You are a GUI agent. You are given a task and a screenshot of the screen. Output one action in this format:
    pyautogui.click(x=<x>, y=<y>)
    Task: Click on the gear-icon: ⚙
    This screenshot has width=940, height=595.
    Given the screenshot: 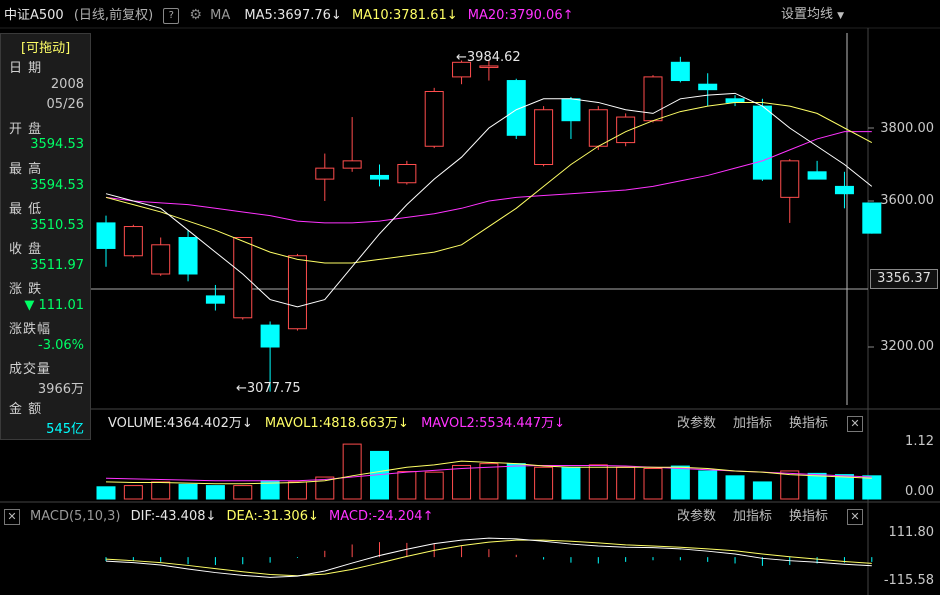 What is the action you would take?
    pyautogui.click(x=195, y=15)
    